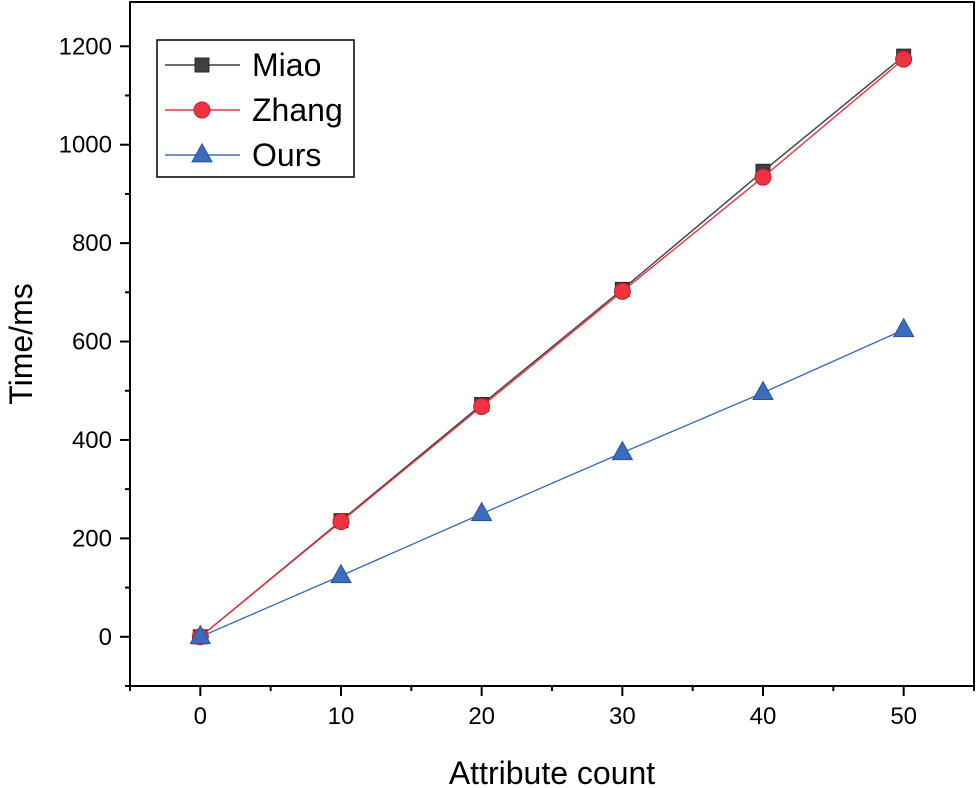 Image resolution: width=980 pixels, height=788 pixels. I want to click on y-tick-label: 1000, so click(85, 145).